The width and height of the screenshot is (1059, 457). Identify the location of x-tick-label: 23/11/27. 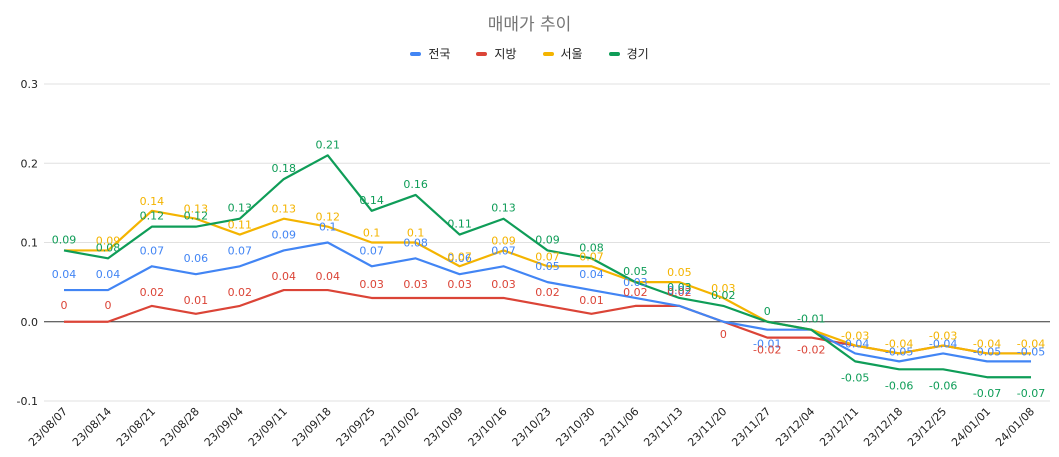
(751, 427).